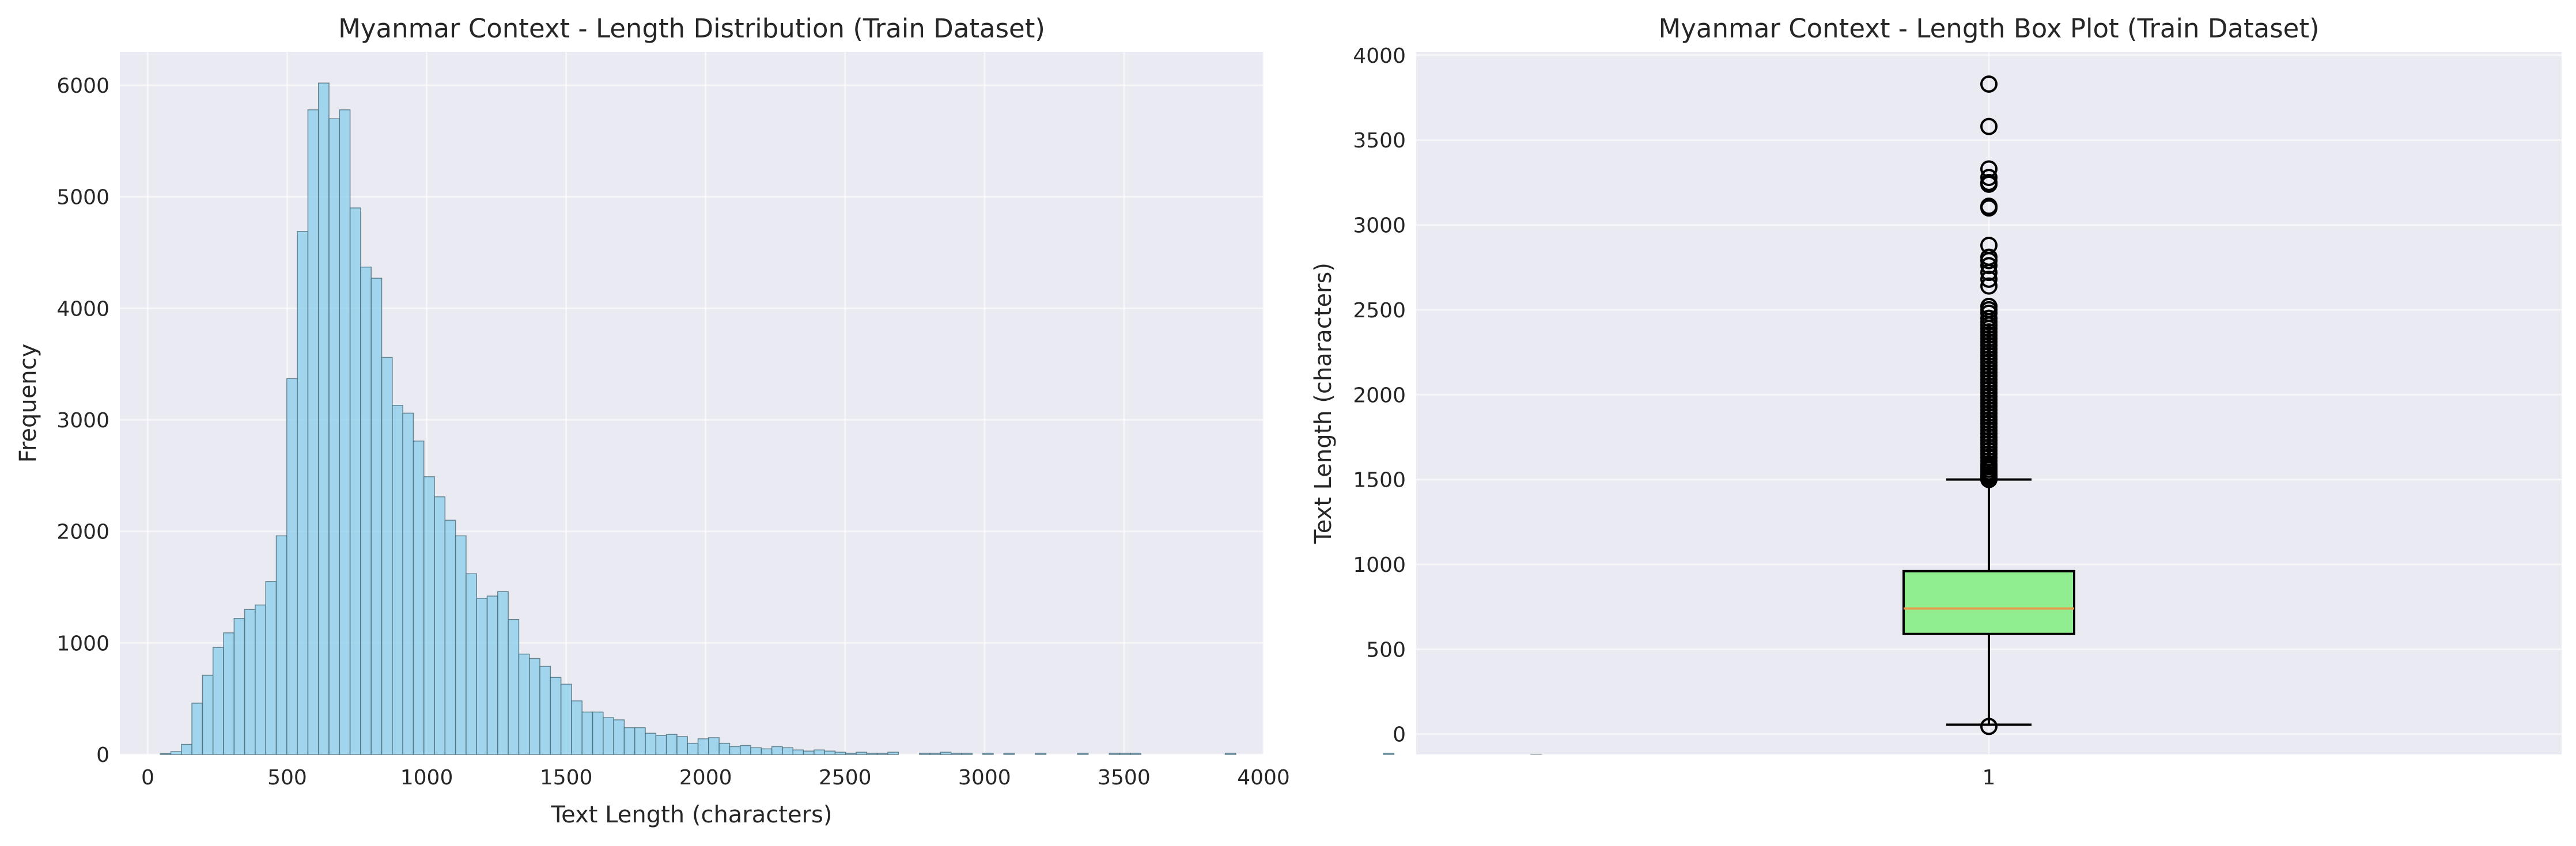  I want to click on x-tick-label: 500, so click(287, 778).